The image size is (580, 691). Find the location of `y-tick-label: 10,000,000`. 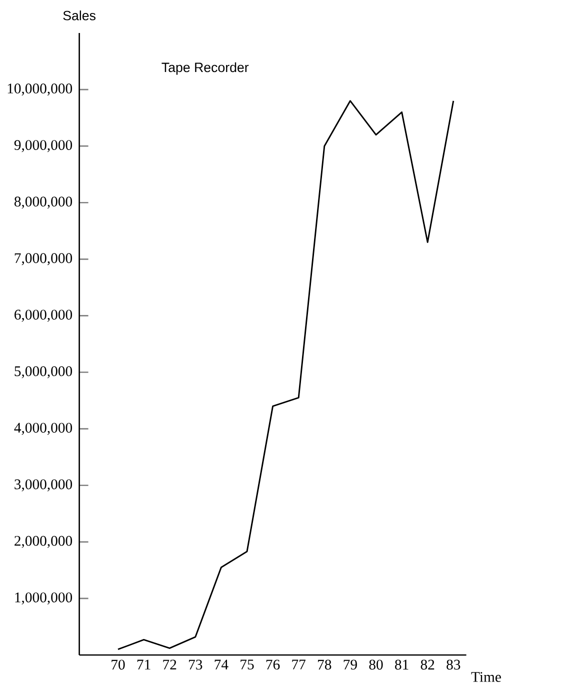

y-tick-label: 10,000,000 is located at coordinates (40, 90).